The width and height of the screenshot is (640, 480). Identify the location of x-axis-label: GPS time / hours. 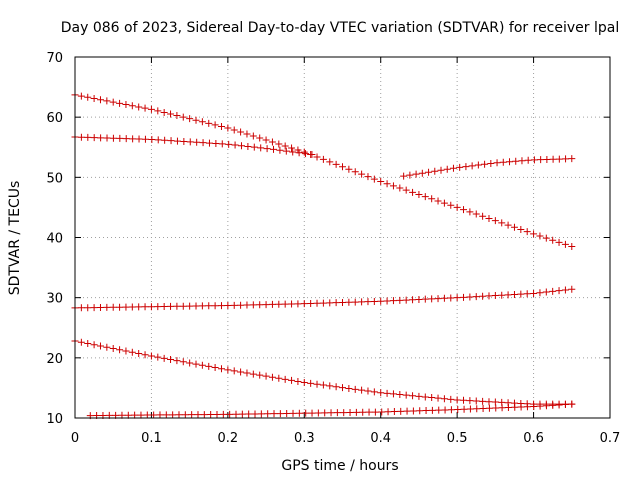
(339, 466).